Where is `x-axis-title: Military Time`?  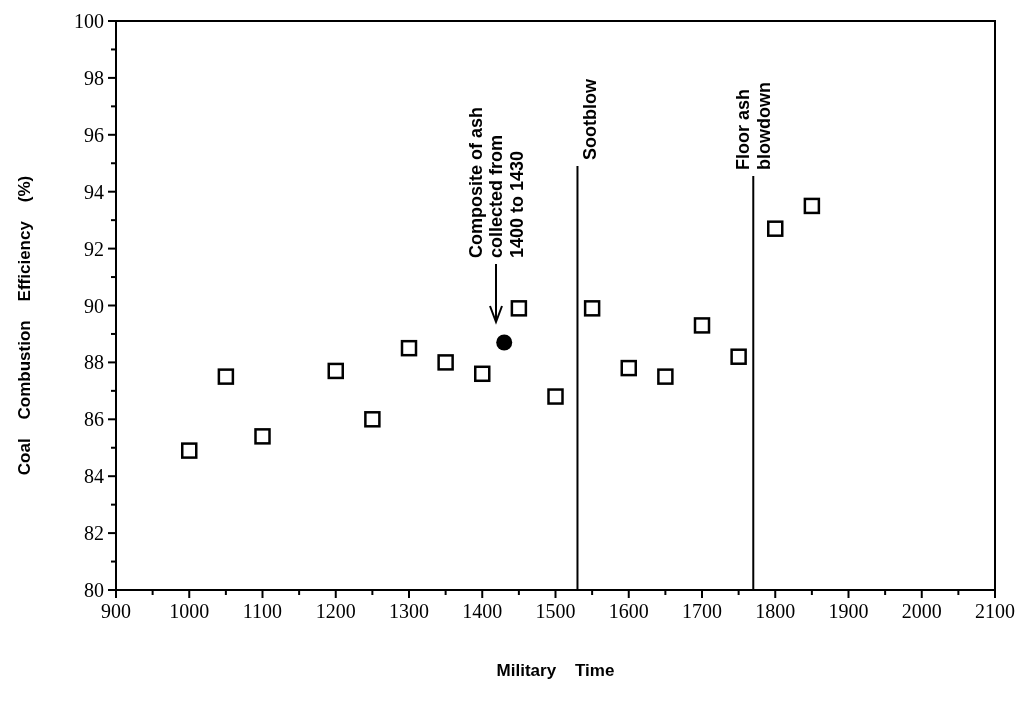
x-axis-title: Military Time is located at coordinates (555, 670).